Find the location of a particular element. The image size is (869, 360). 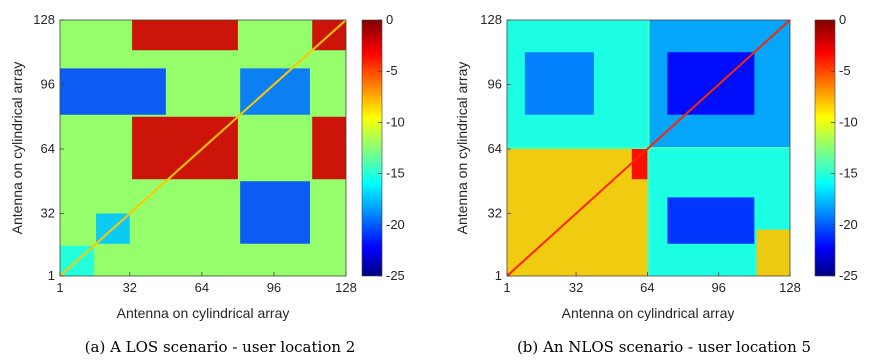

x-tick-label-b-3: 96 is located at coordinates (718, 287).